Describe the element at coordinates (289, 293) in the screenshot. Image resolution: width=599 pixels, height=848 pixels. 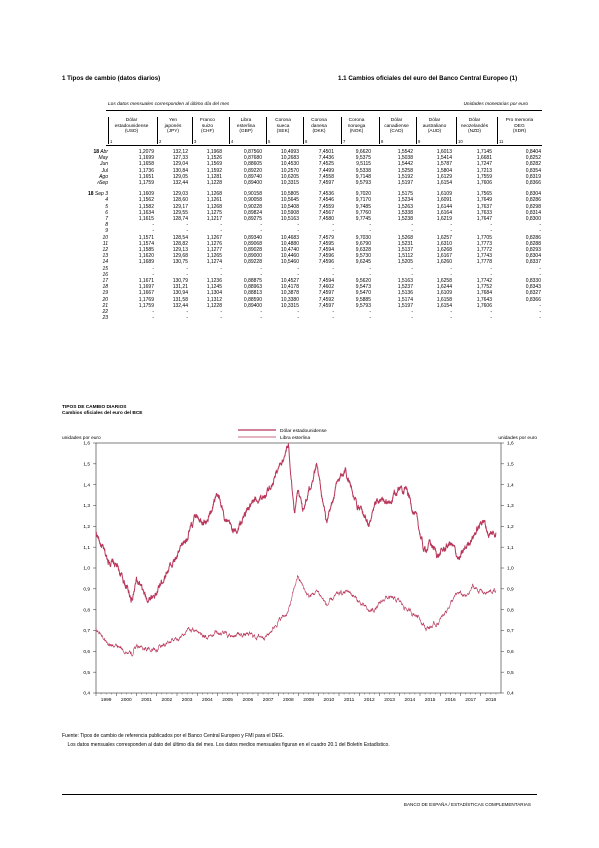
I see `table-cell: 10,3878` at that location.